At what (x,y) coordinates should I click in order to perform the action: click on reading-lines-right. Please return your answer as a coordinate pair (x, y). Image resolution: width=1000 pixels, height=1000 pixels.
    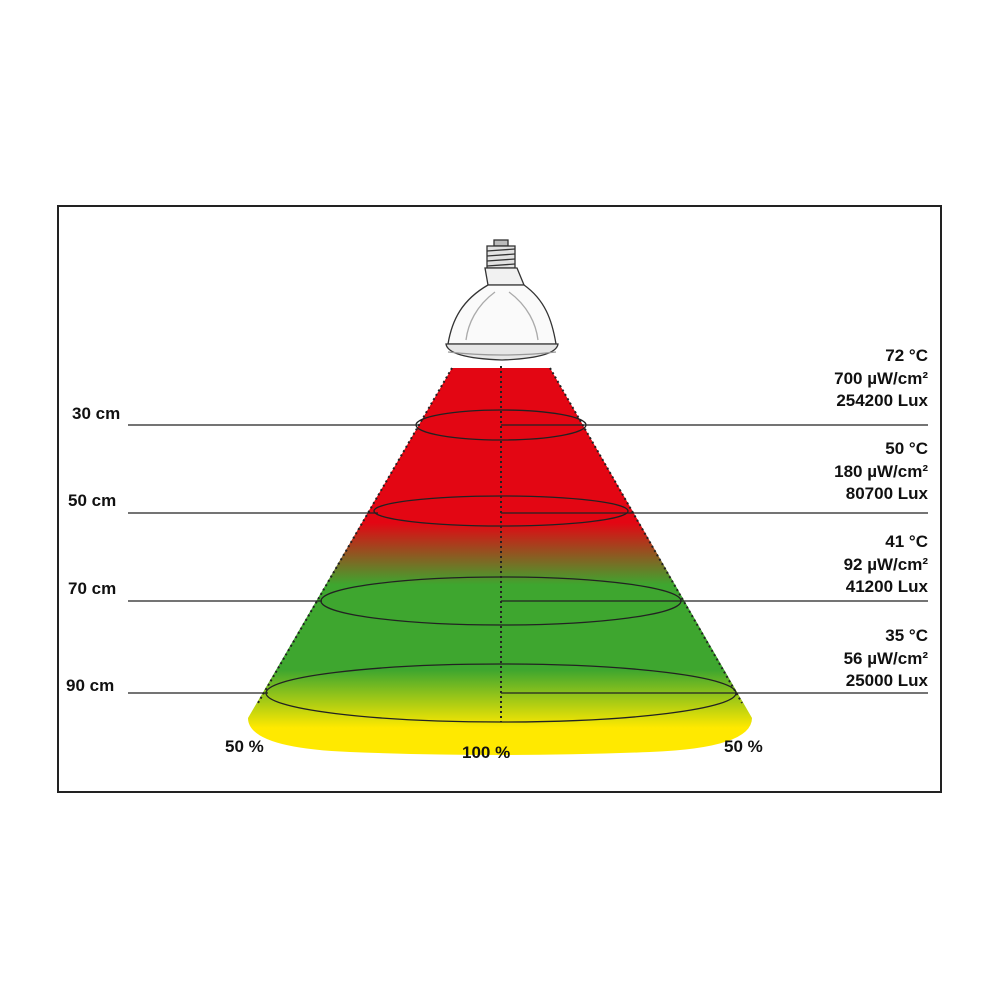
    Looking at the image, I should click on (714, 559).